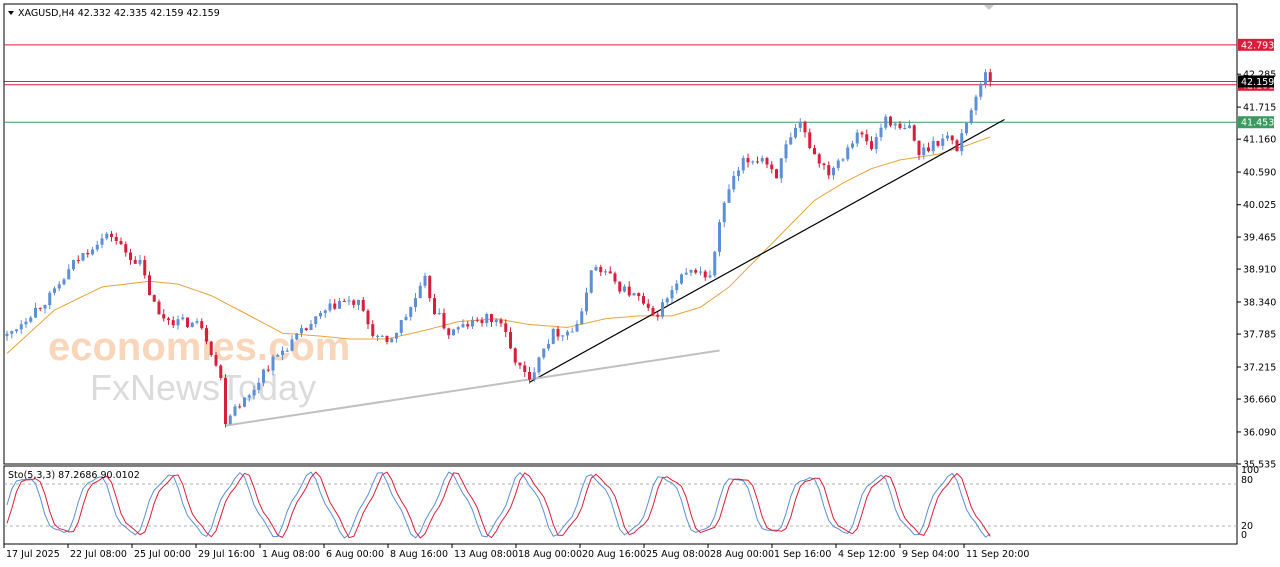 This screenshot has width=1280, height=567. Describe the element at coordinates (1259, 173) in the screenshot. I see `price-tick-label: 40.590` at that location.